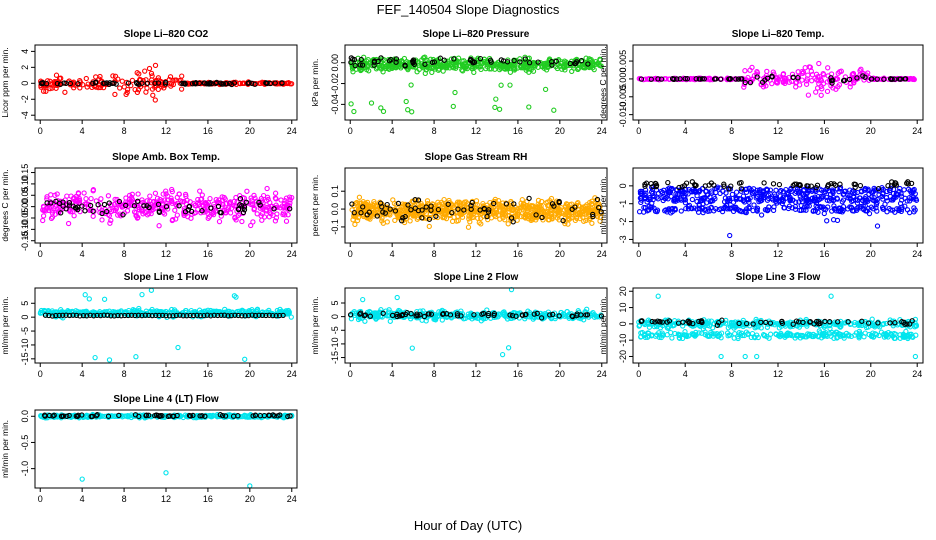  I want to click on x-tick-label: 8, so click(731, 131).